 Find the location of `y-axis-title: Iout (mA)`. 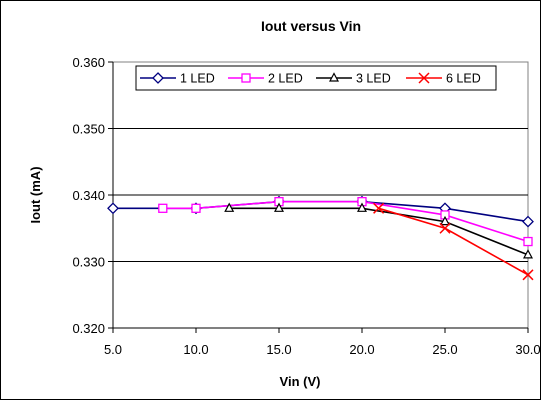

y-axis-title: Iout (mA) is located at coordinates (35, 194).